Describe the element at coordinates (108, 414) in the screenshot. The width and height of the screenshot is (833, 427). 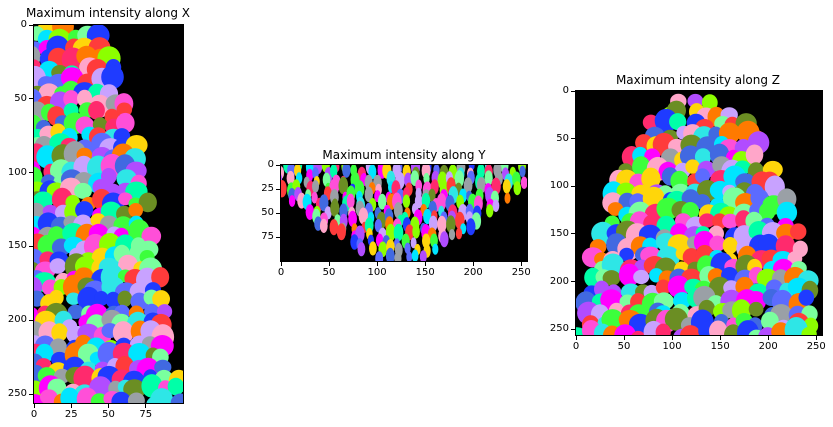
I see `x-tick-label: 50` at that location.